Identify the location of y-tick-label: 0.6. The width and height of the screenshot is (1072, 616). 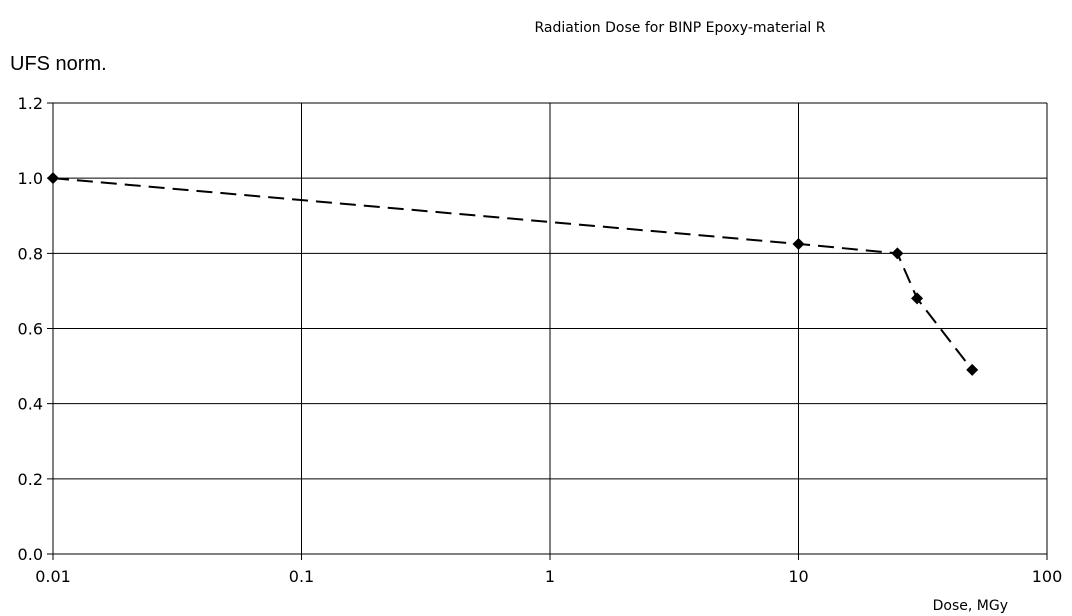
(30, 329).